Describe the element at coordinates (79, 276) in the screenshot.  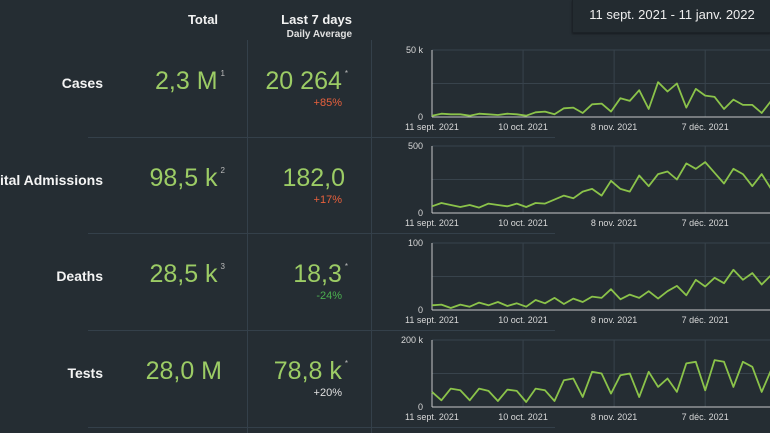
I see `metric-label: Deaths` at that location.